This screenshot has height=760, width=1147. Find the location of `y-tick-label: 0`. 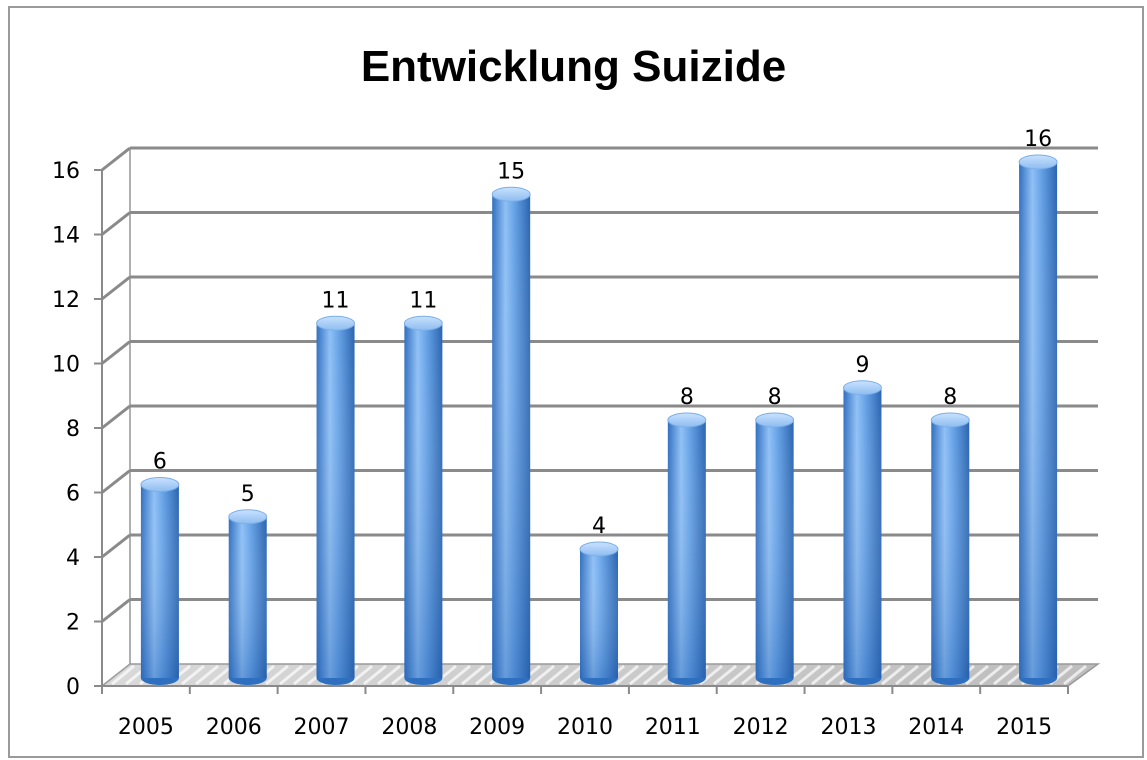

y-tick-label: 0 is located at coordinates (73, 687).